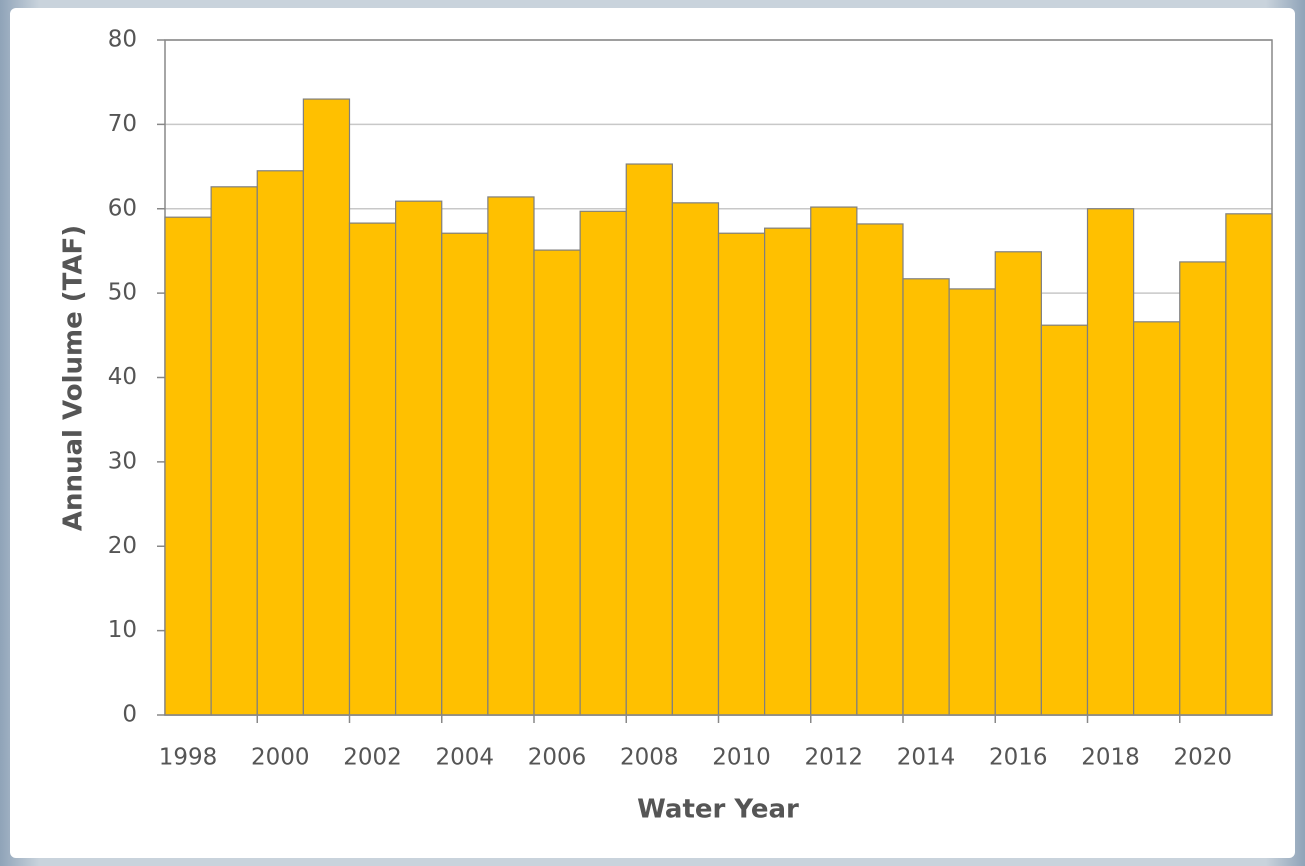  What do you see at coordinates (122, 461) in the screenshot?
I see `y-tick-label: 30` at bounding box center [122, 461].